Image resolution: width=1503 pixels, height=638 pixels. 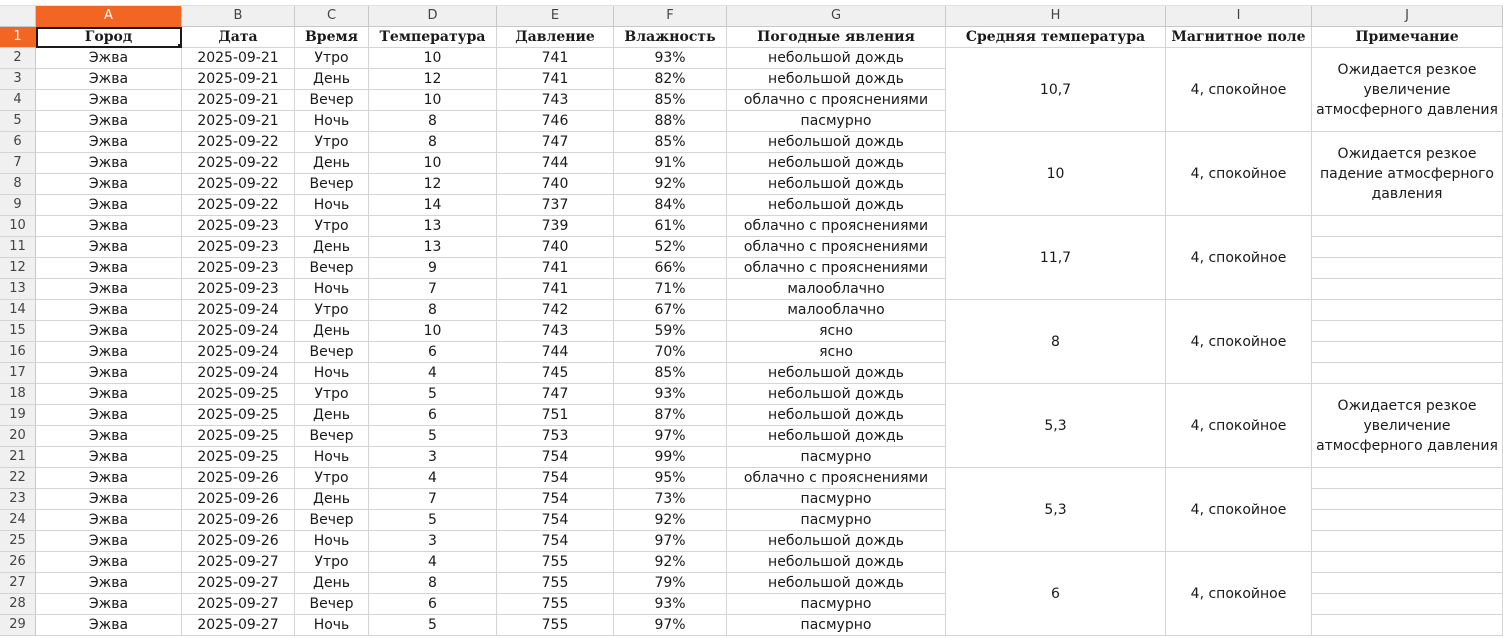 I want to click on avg-temperature-cell: 10, so click(x=1056, y=174).